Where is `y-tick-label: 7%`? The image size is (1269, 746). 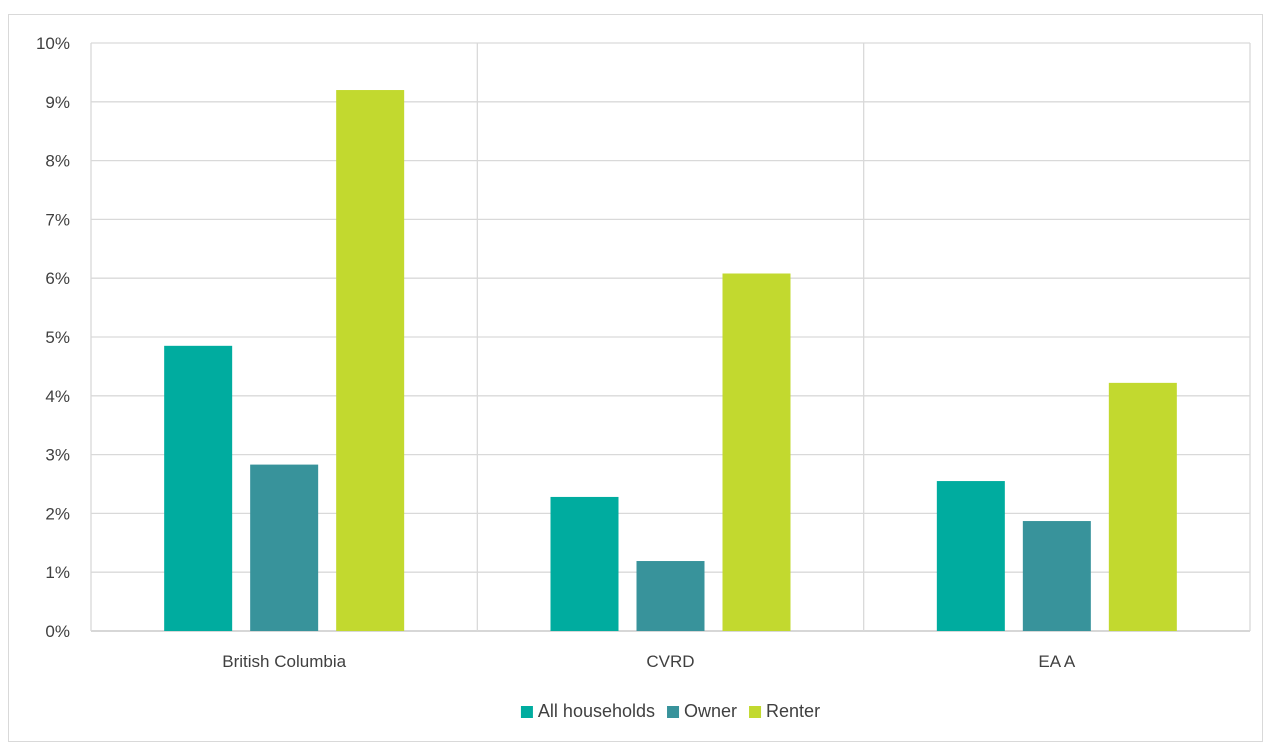
y-tick-label: 7% is located at coordinates (57, 219).